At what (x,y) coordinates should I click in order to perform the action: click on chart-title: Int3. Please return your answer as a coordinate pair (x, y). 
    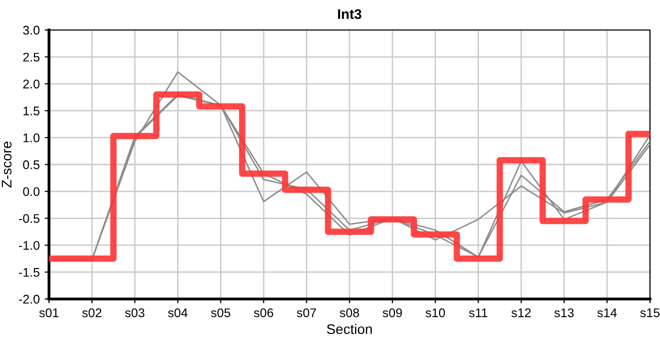
    Looking at the image, I should click on (350, 14).